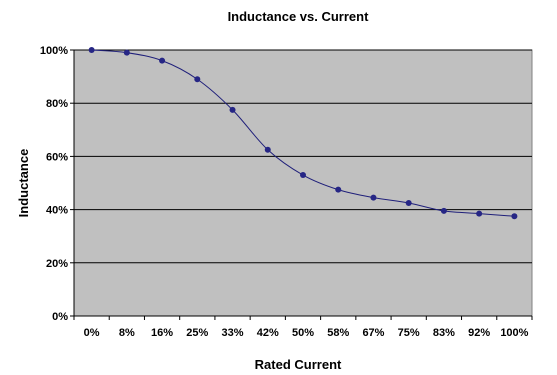 The width and height of the screenshot is (557, 375). Describe the element at coordinates (338, 333) in the screenshot. I see `x-tick-label: 58%` at that location.